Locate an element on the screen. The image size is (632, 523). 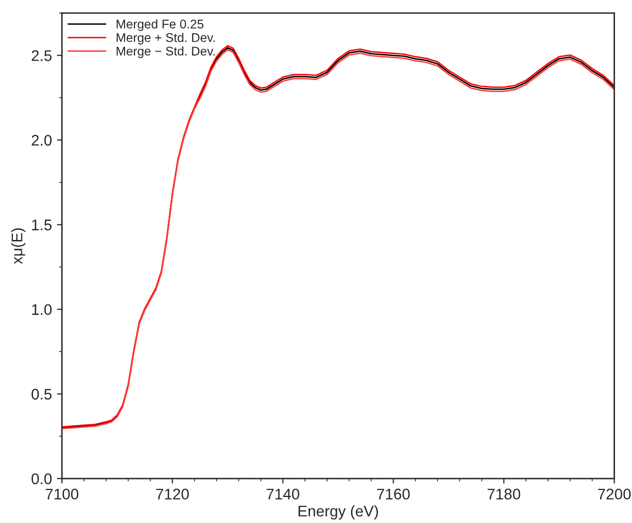
x-tick-label: 7120 is located at coordinates (172, 494).